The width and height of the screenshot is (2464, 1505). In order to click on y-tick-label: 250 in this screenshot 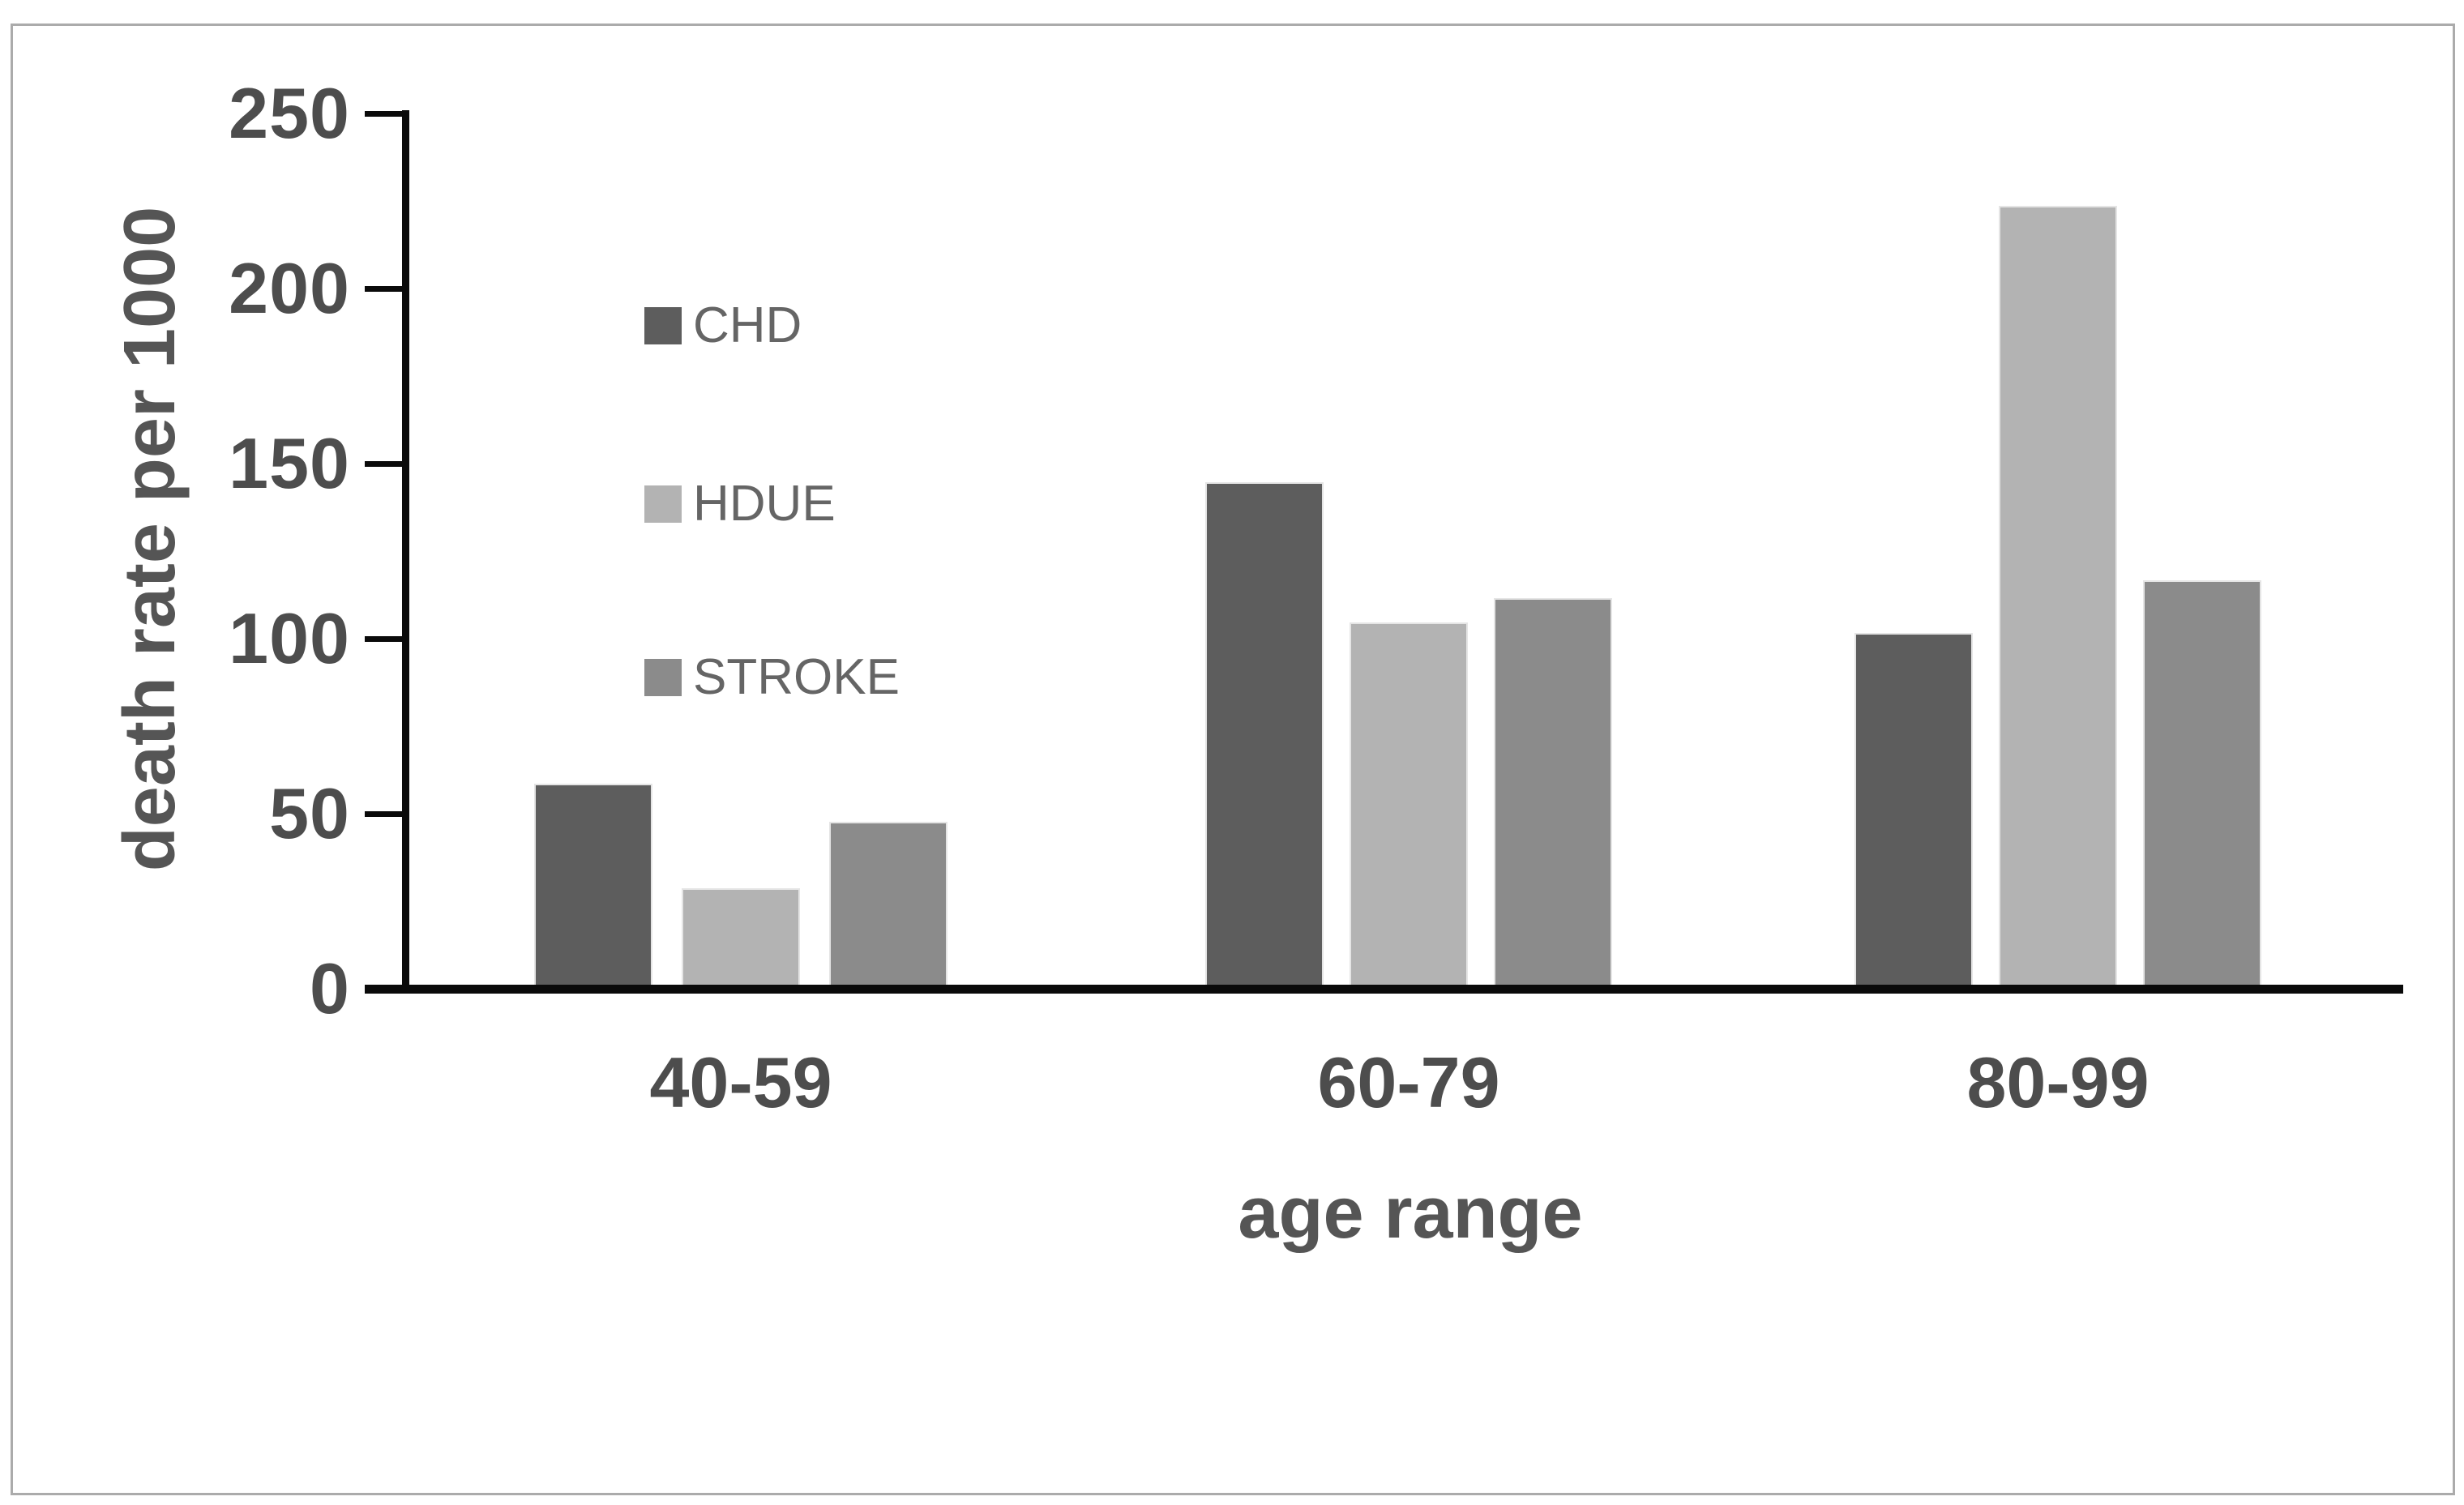, I will do `click(289, 113)`.